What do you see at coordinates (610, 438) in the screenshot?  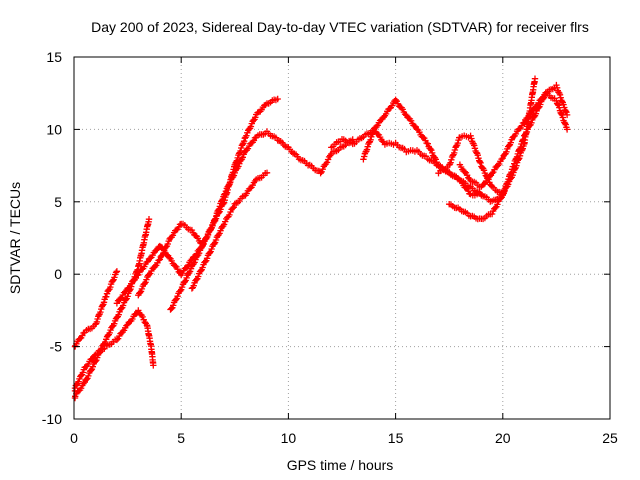 I see `x-tick-label: 25` at bounding box center [610, 438].